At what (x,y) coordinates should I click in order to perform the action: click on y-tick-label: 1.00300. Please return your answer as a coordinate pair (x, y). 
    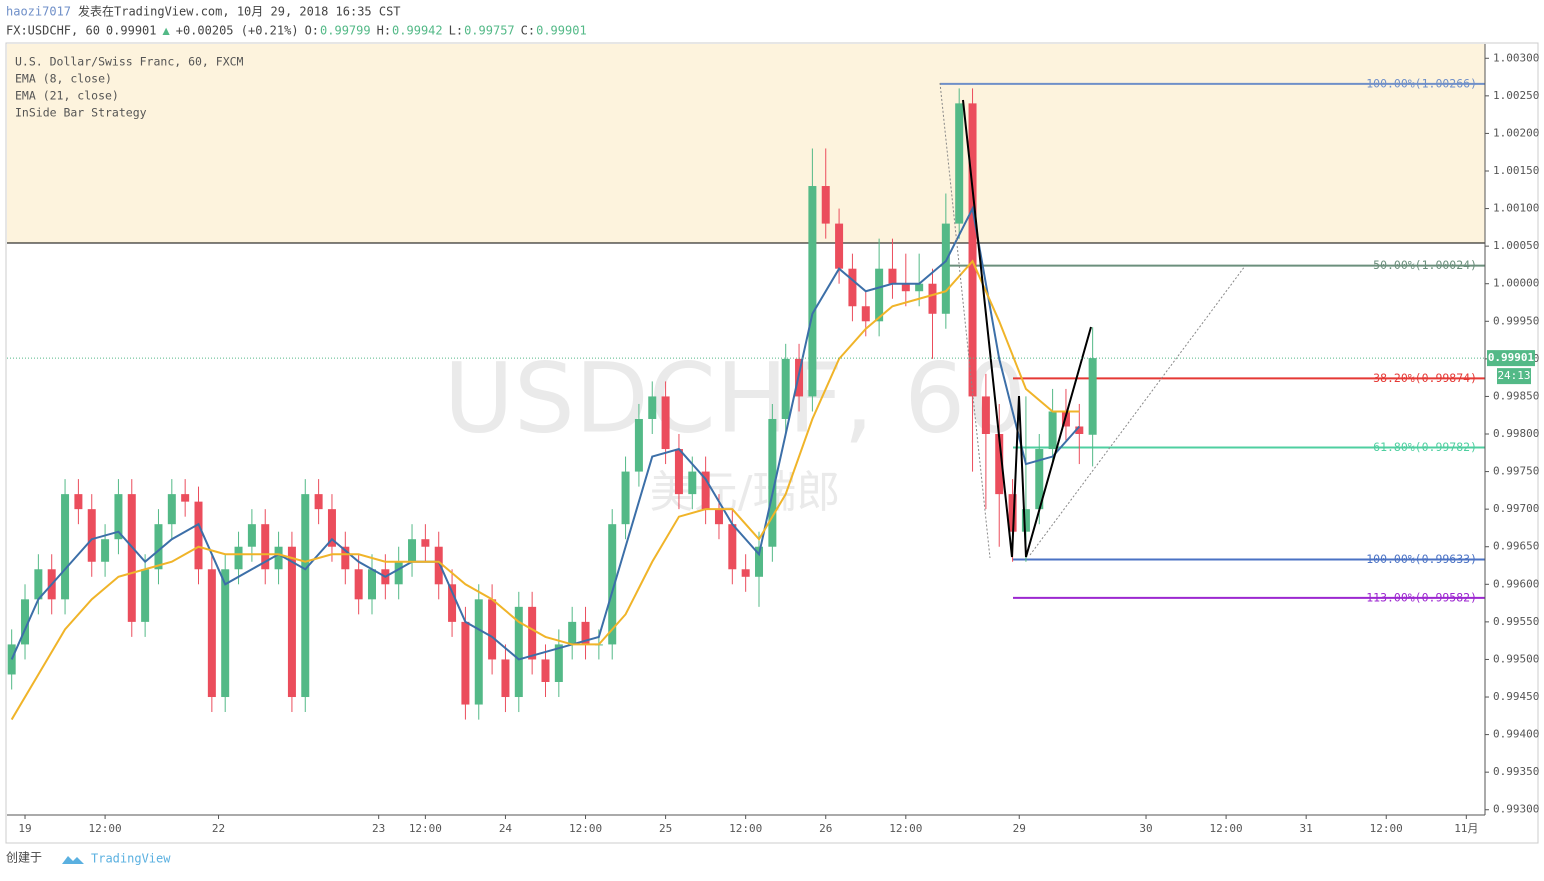
    Looking at the image, I should click on (1516, 57).